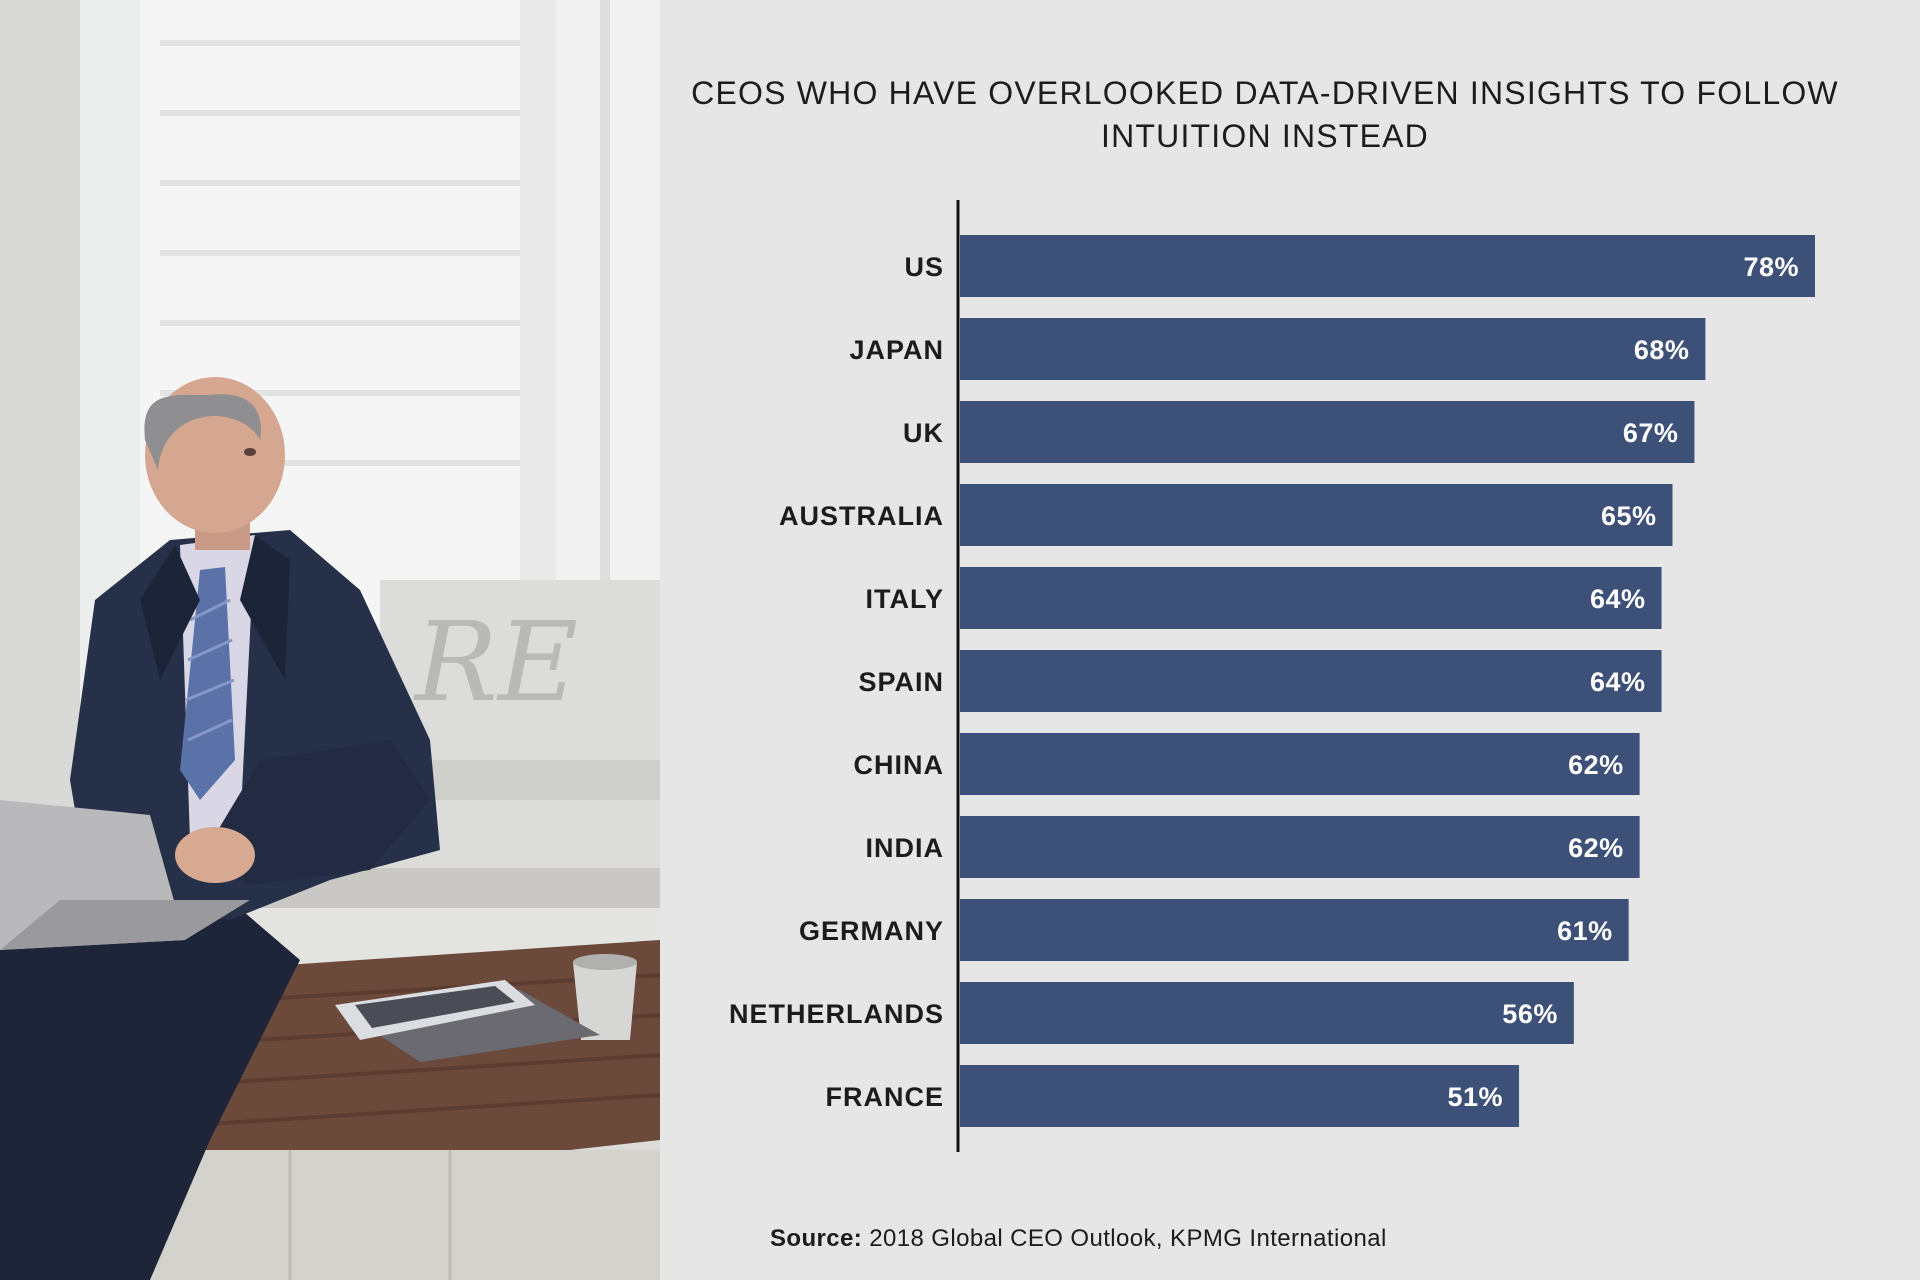  Describe the element at coordinates (1629, 516) in the screenshot. I see `value-label: 65%` at that location.